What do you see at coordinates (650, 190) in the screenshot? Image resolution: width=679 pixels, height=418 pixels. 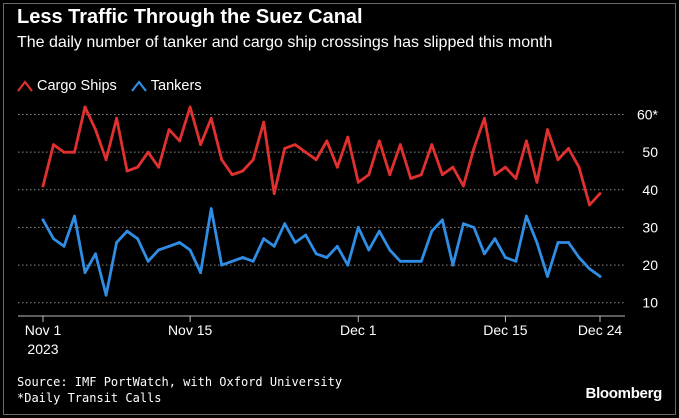 I see `y-tick-label: 40` at bounding box center [650, 190].